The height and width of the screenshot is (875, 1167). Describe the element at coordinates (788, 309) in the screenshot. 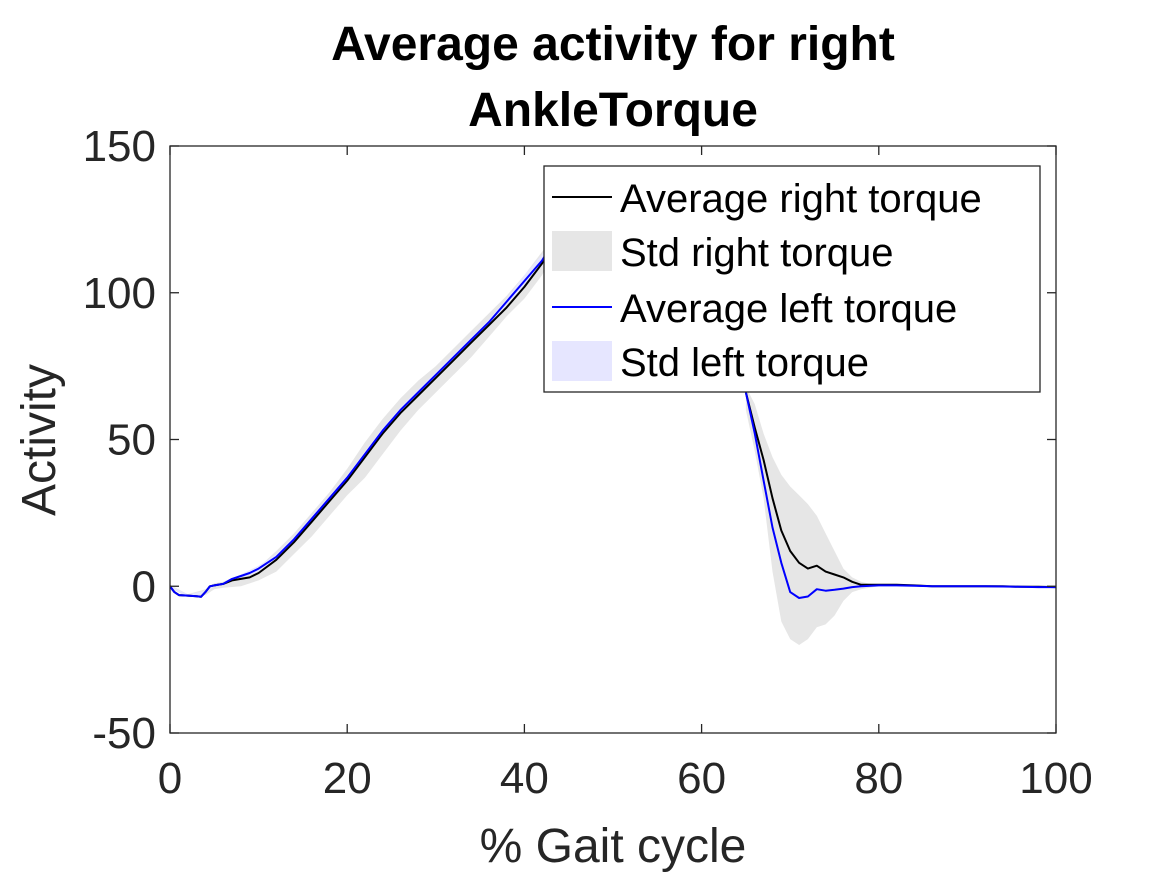

I see `legend-label-avg-left: Average left torque` at that location.